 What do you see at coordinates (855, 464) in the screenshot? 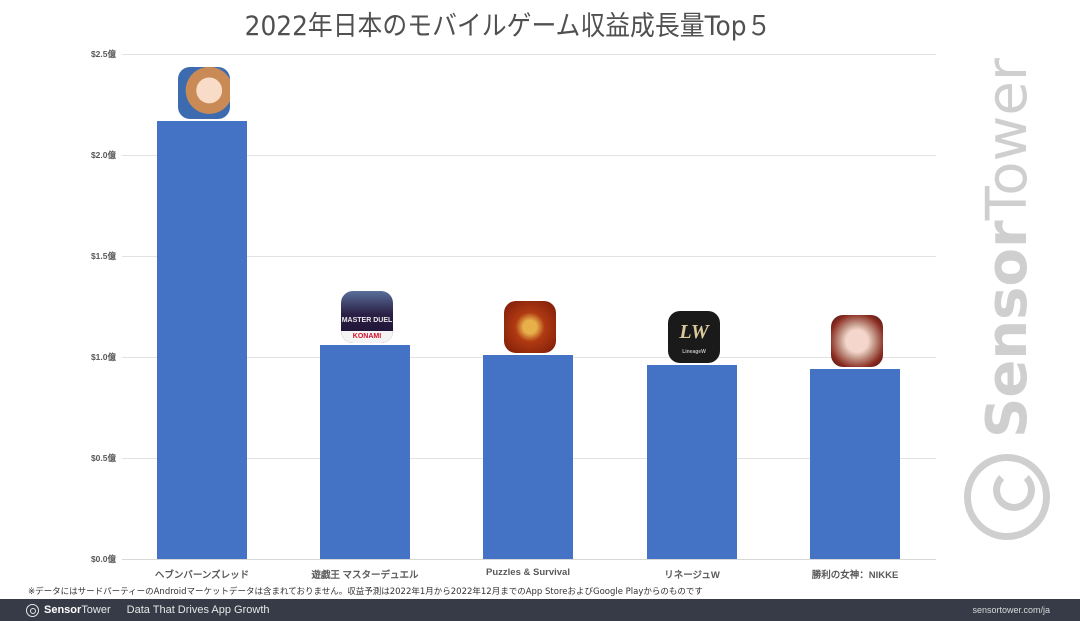
I see `bar-nikke` at bounding box center [855, 464].